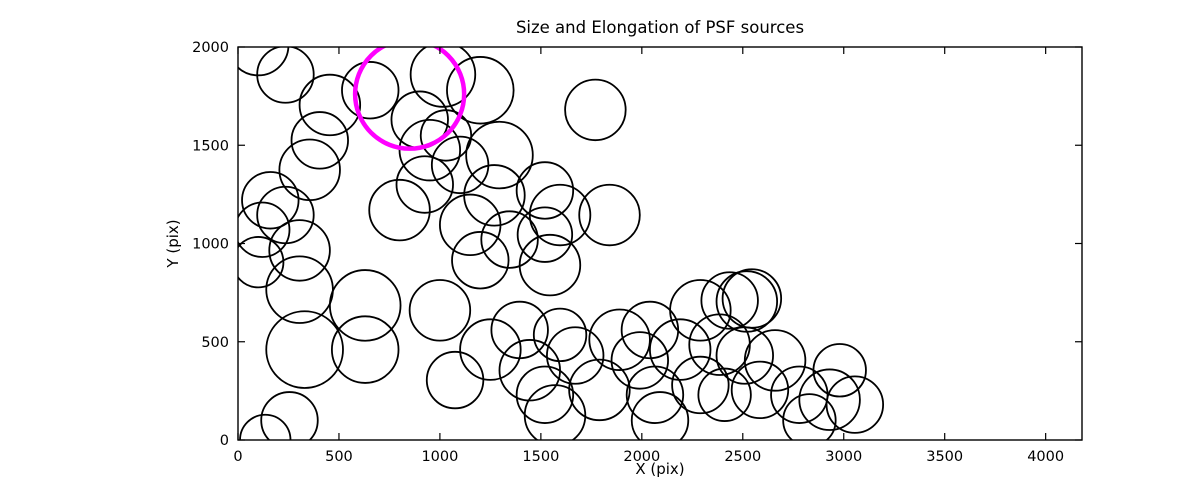  I want to click on highlighted-psf-source-circle, so click(409, 99).